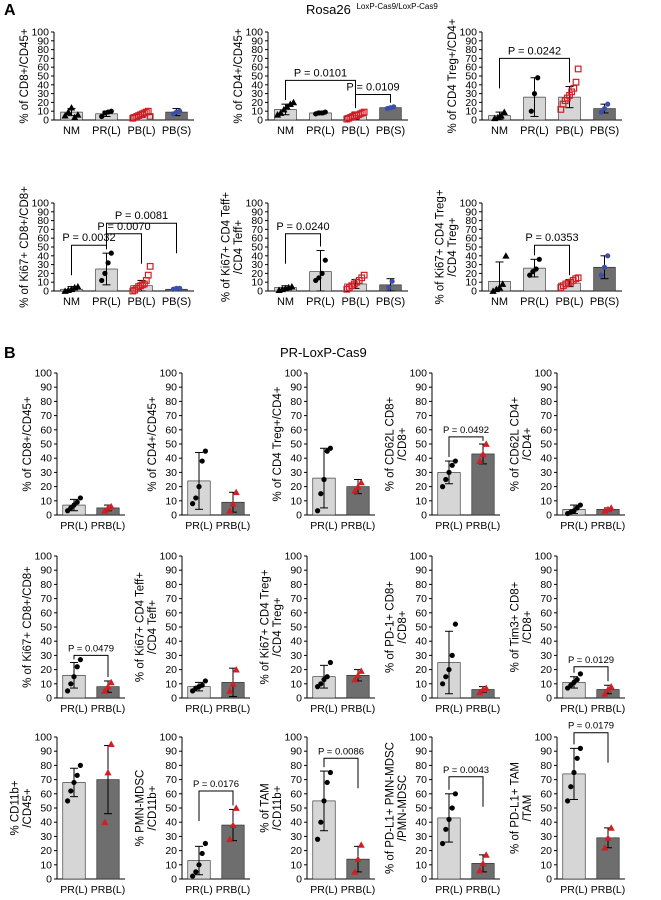 Image resolution: width=661 pixels, height=900 pixels. Describe the element at coordinates (10, 353) in the screenshot. I see `panel-b-letter: B` at that location.